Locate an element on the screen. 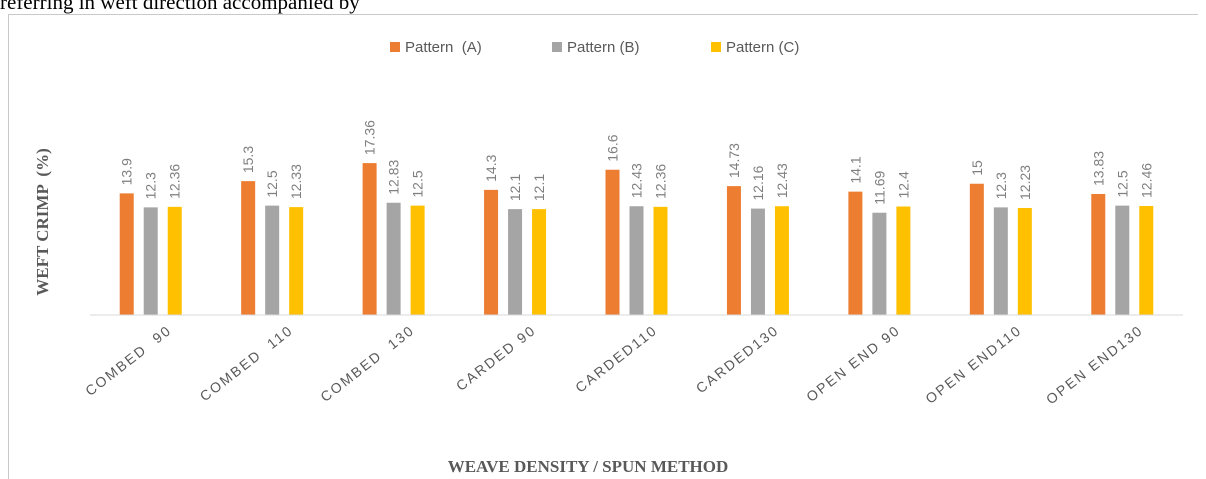  bar-pattern-b-open-end130 is located at coordinates (1122, 260).